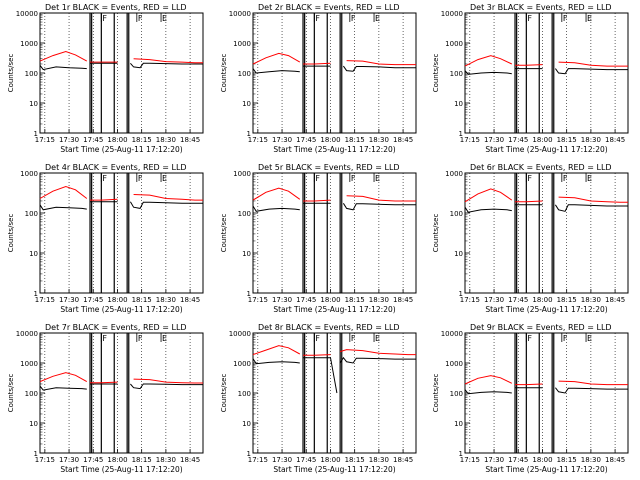  I want to click on panel-title: Det 9r BLACK = Events, RED = LLD, so click(541, 327).